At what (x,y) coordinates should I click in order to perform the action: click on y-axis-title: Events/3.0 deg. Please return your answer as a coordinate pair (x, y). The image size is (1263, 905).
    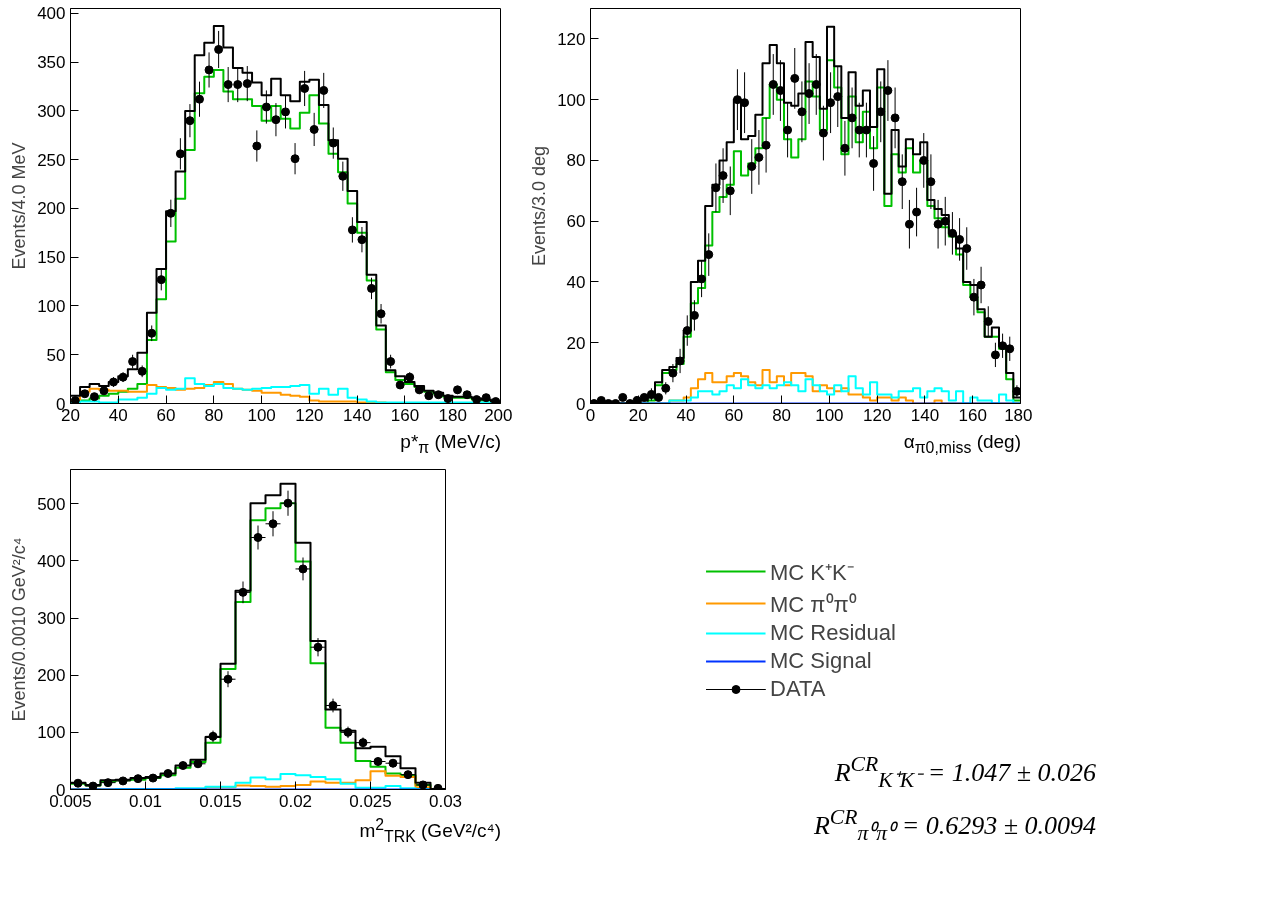
    Looking at the image, I should click on (539, 206).